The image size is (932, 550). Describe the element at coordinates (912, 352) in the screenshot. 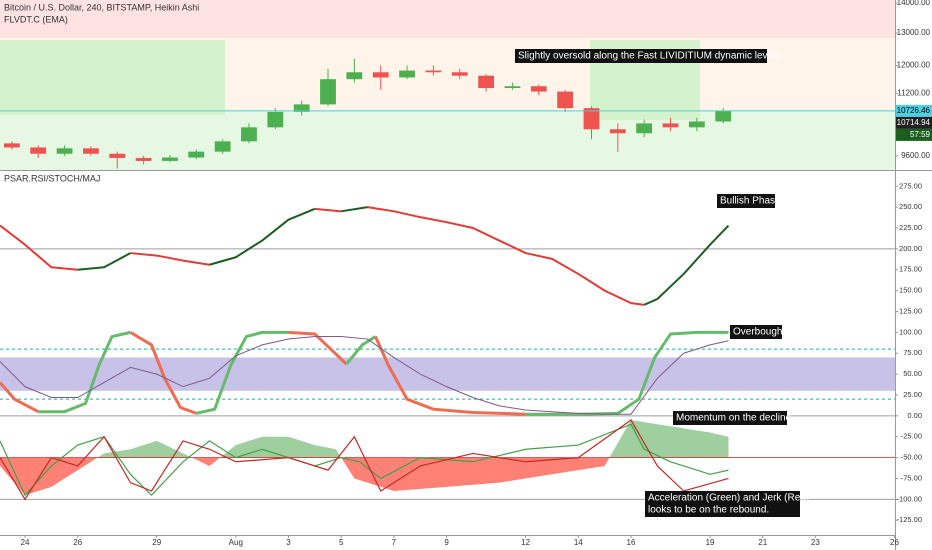

I see `y-tick-label: 75.00` at that location.